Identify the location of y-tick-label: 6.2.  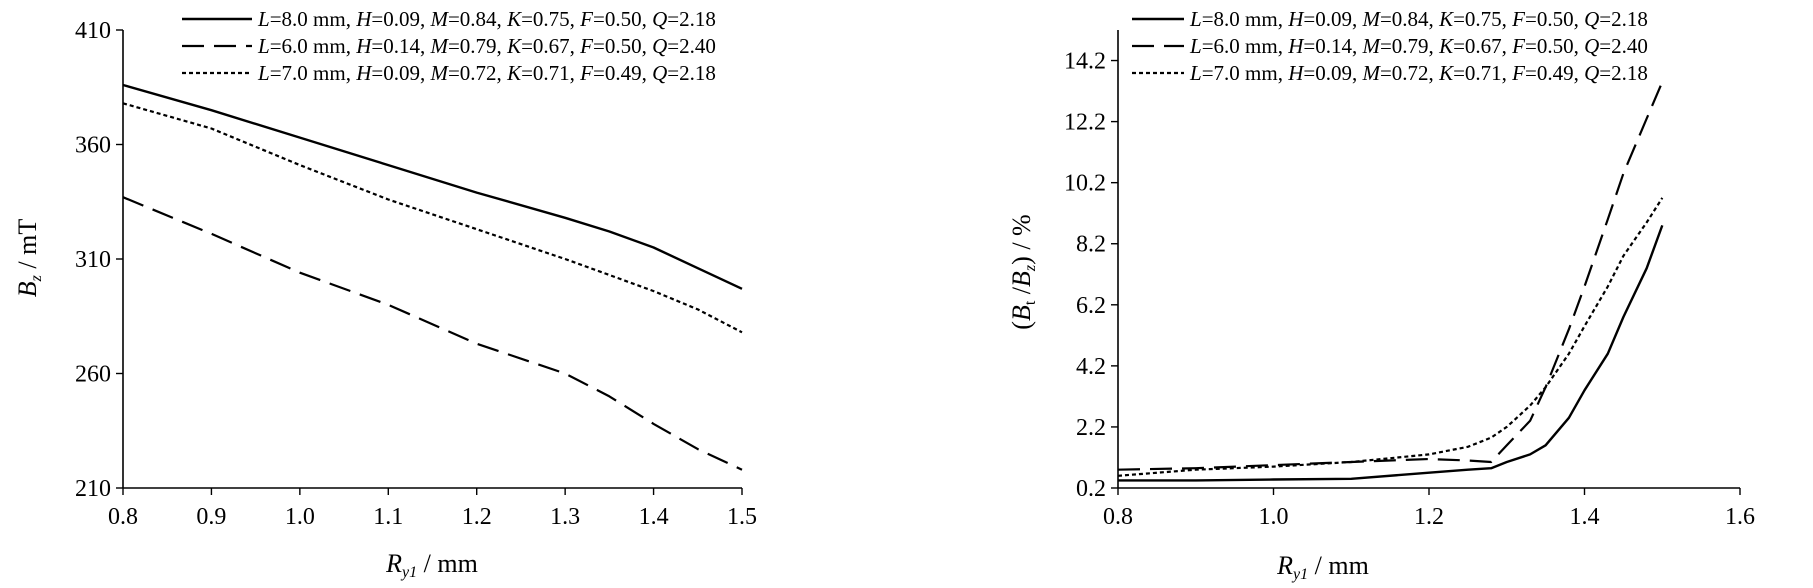
(1091, 306).